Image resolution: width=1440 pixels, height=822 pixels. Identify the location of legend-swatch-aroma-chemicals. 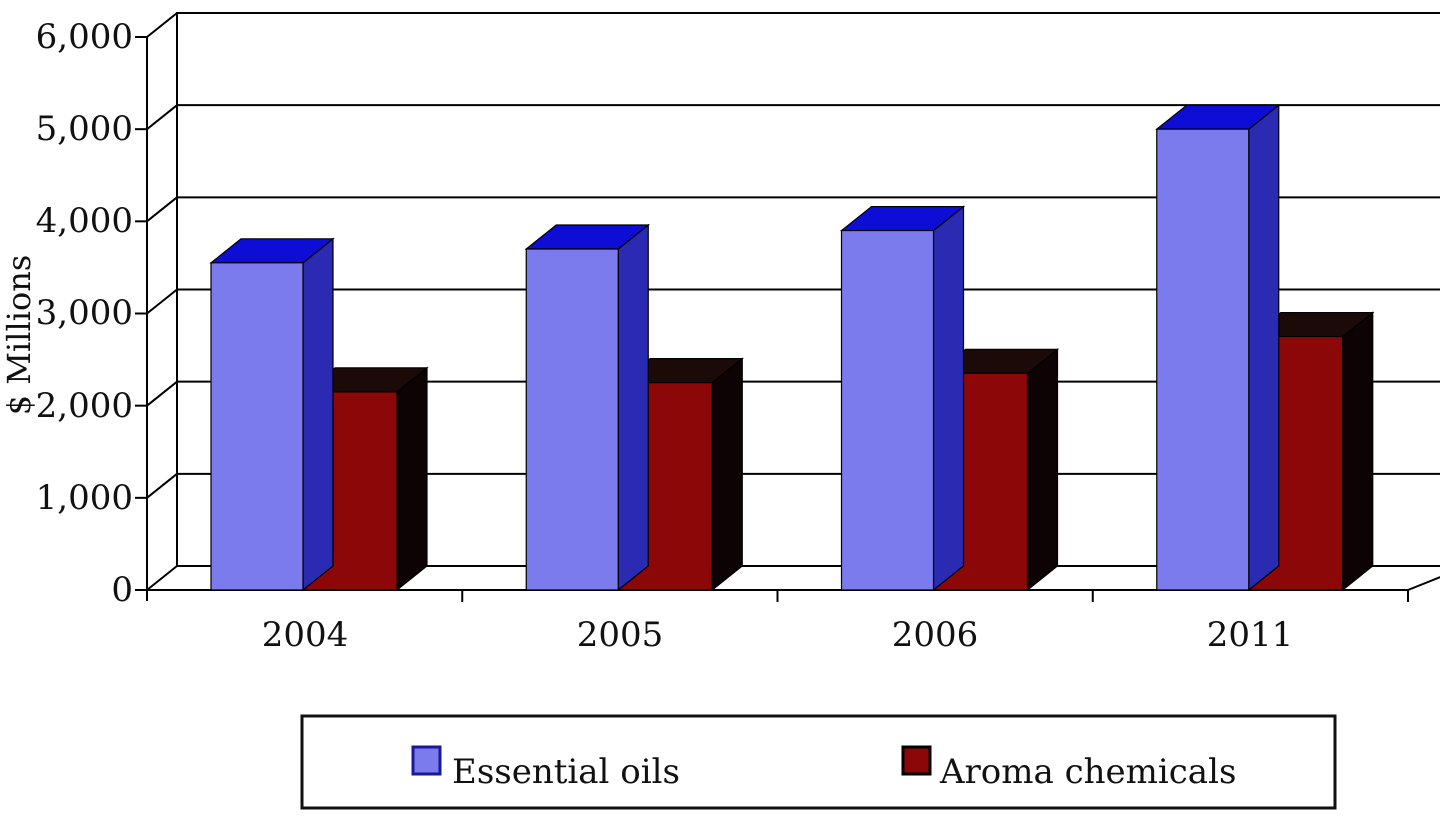
(916, 760).